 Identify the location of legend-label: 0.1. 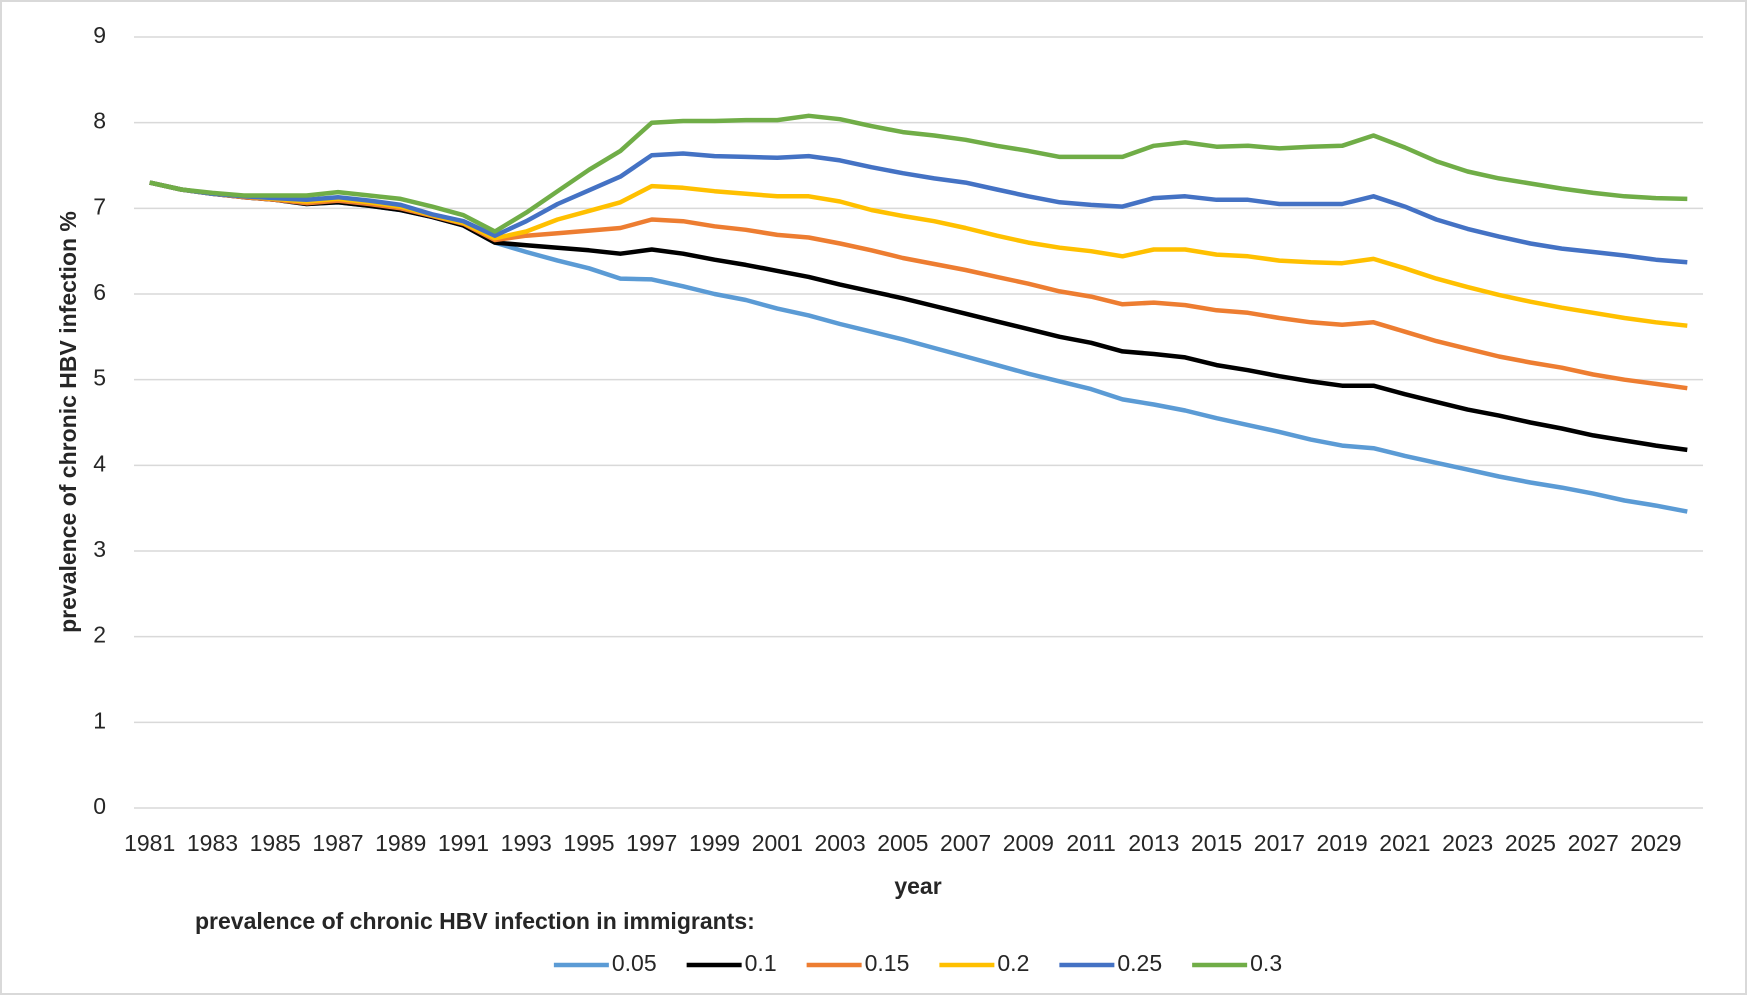
(761, 963).